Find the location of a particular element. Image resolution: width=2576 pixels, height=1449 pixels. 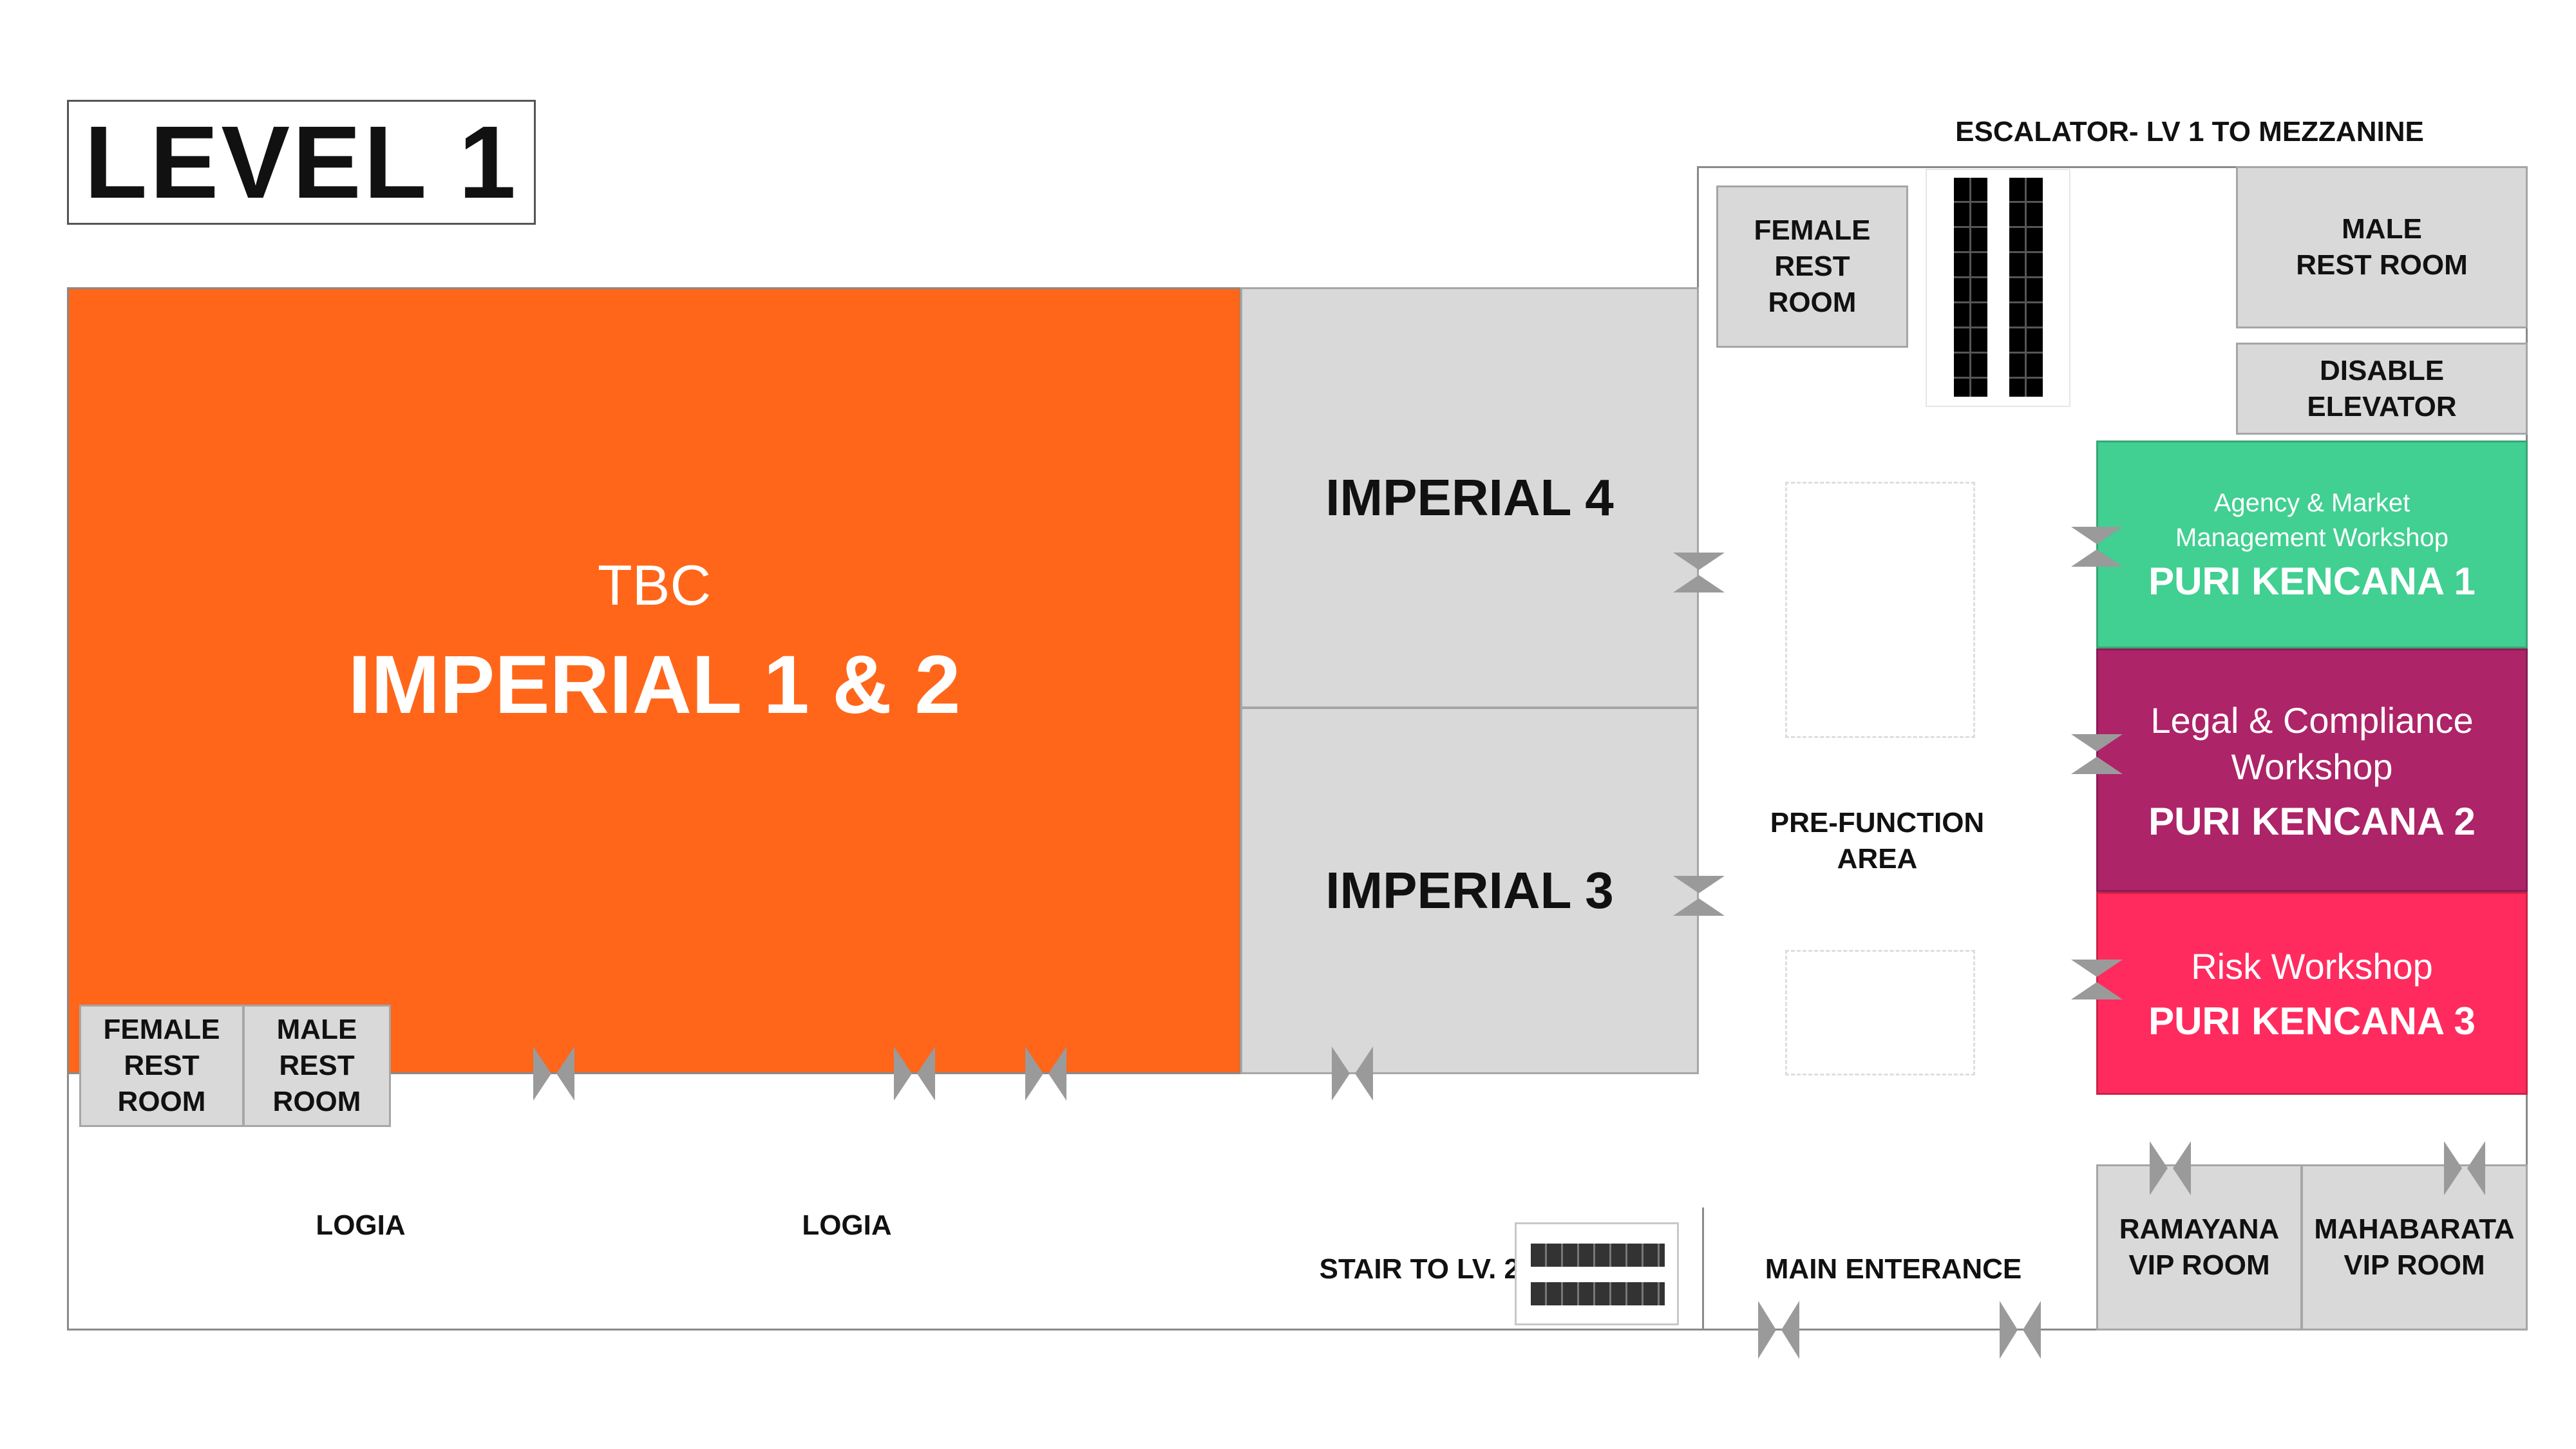

imperial-3-name: IMPERIAL 3 is located at coordinates (1469, 890).